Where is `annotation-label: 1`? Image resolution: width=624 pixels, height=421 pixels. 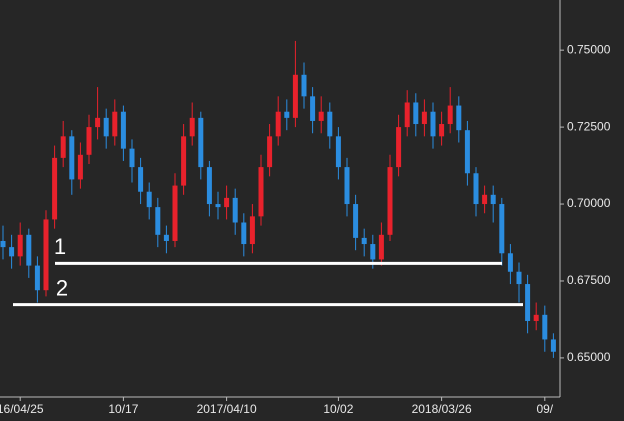
annotation-label: 1 is located at coordinates (60, 246).